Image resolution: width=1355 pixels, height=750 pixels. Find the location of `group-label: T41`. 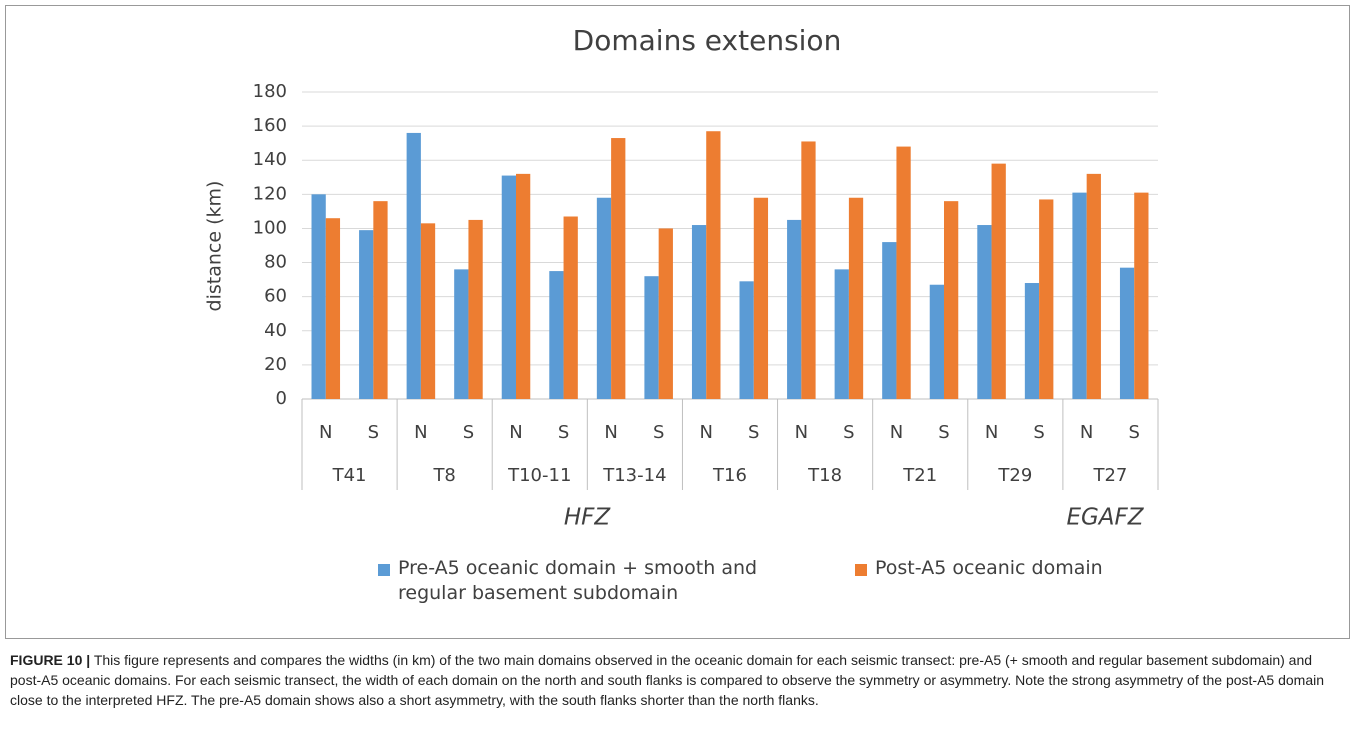

group-label: T41 is located at coordinates (349, 475).